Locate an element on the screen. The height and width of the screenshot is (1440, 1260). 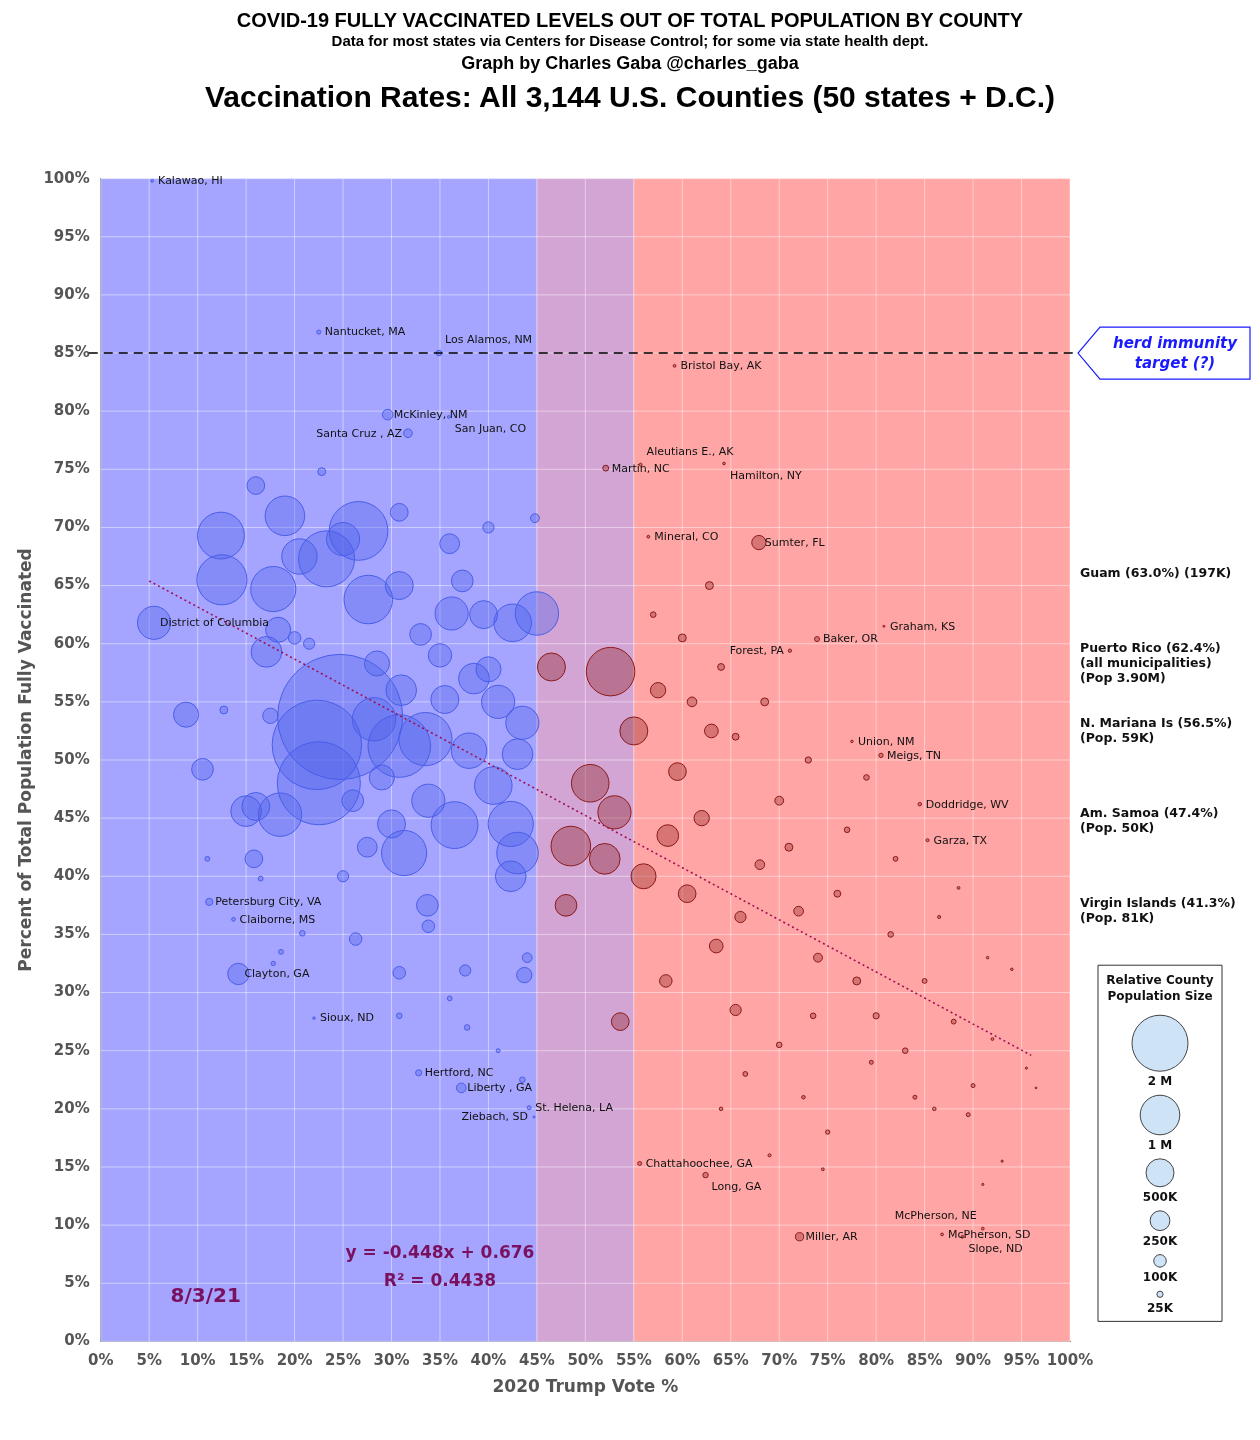
annotation: McKinley, NM is located at coordinates (430, 414).